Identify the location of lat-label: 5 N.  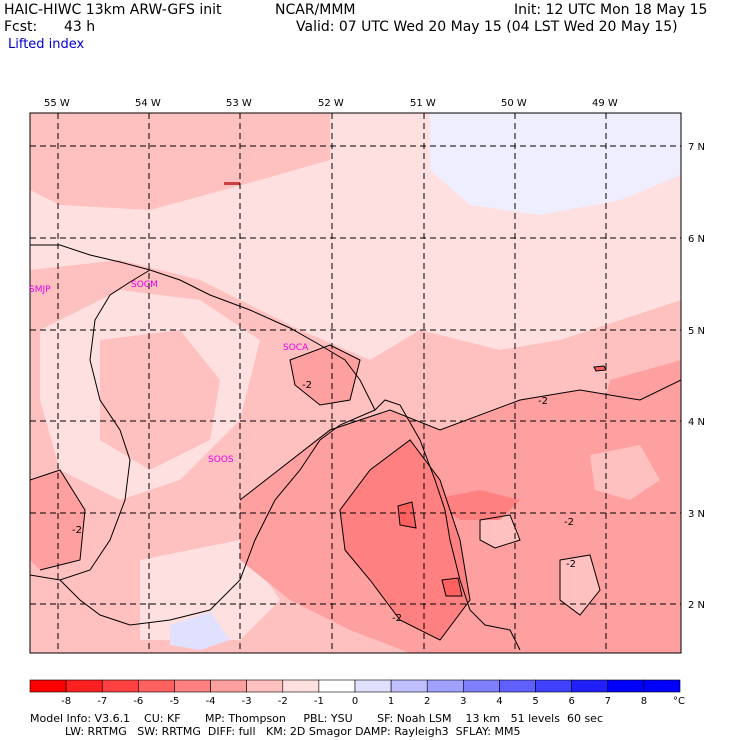
(696, 331).